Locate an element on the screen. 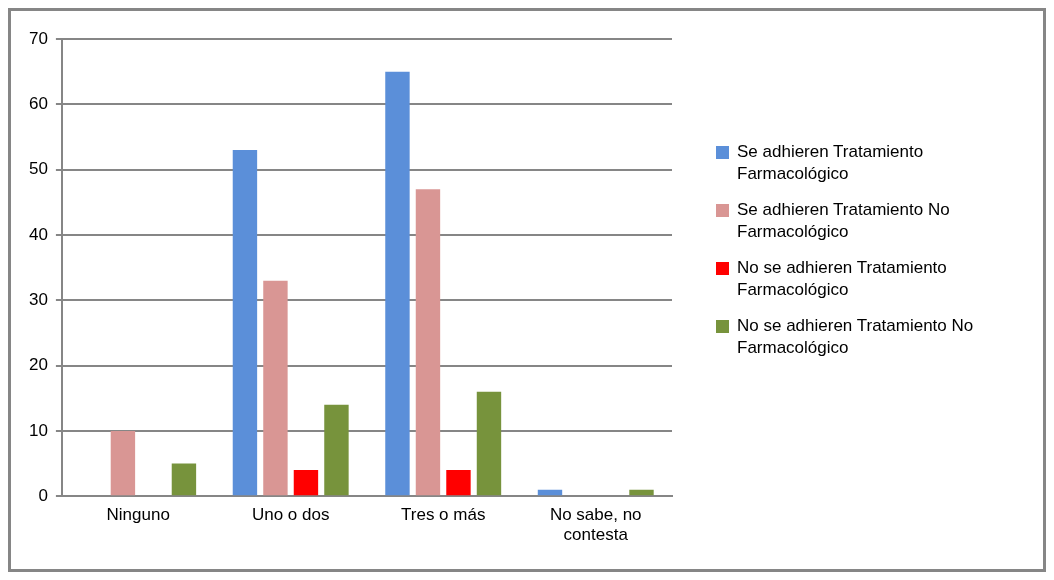 The image size is (1054, 580). y-tick-label: 60 is located at coordinates (38, 103).